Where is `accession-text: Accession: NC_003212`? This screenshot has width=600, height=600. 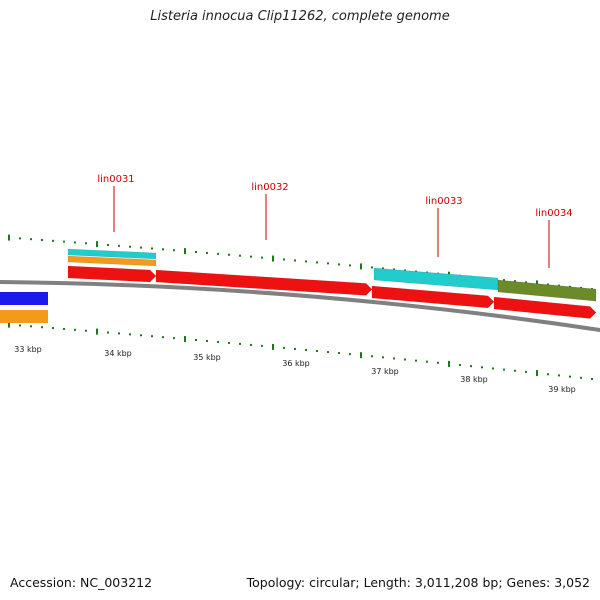 accession-text: Accession: NC_003212 is located at coordinates (81, 582).